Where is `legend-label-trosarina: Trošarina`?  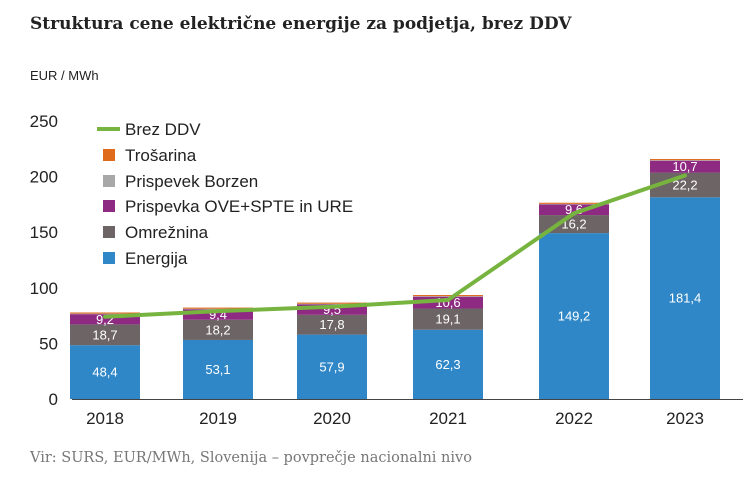
legend-label-trosarina: Trošarina is located at coordinates (161, 155).